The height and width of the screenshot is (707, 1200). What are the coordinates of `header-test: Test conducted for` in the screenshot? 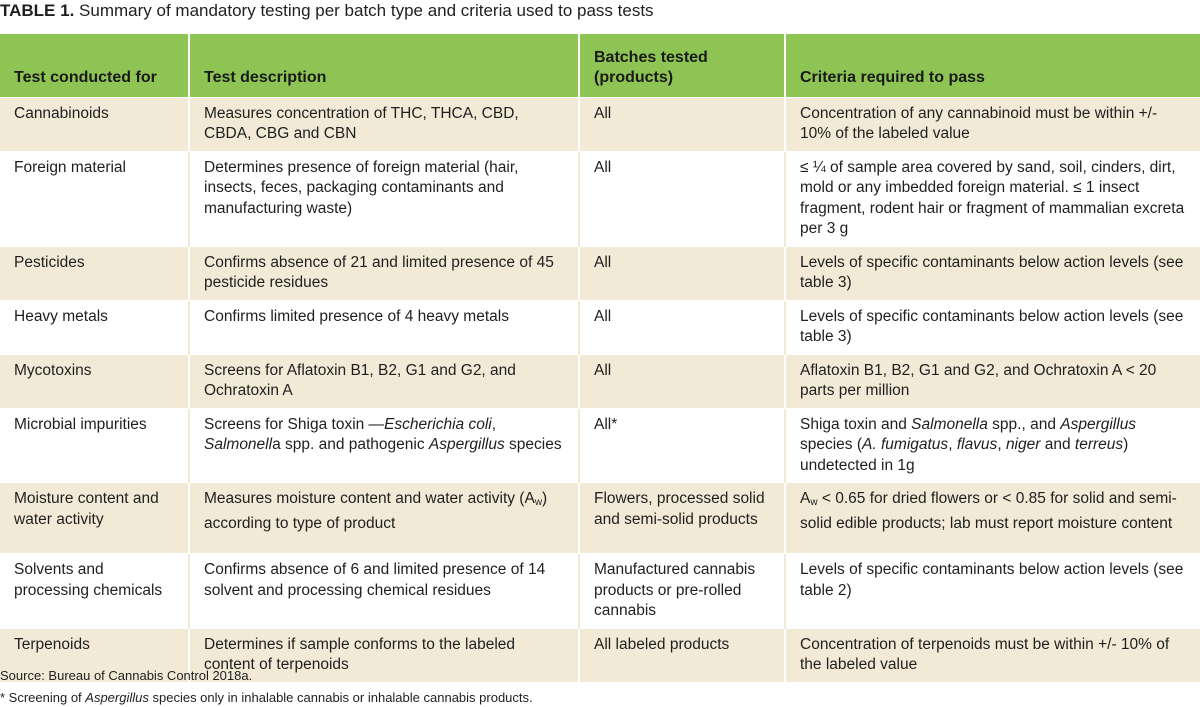 It's located at (95, 65).